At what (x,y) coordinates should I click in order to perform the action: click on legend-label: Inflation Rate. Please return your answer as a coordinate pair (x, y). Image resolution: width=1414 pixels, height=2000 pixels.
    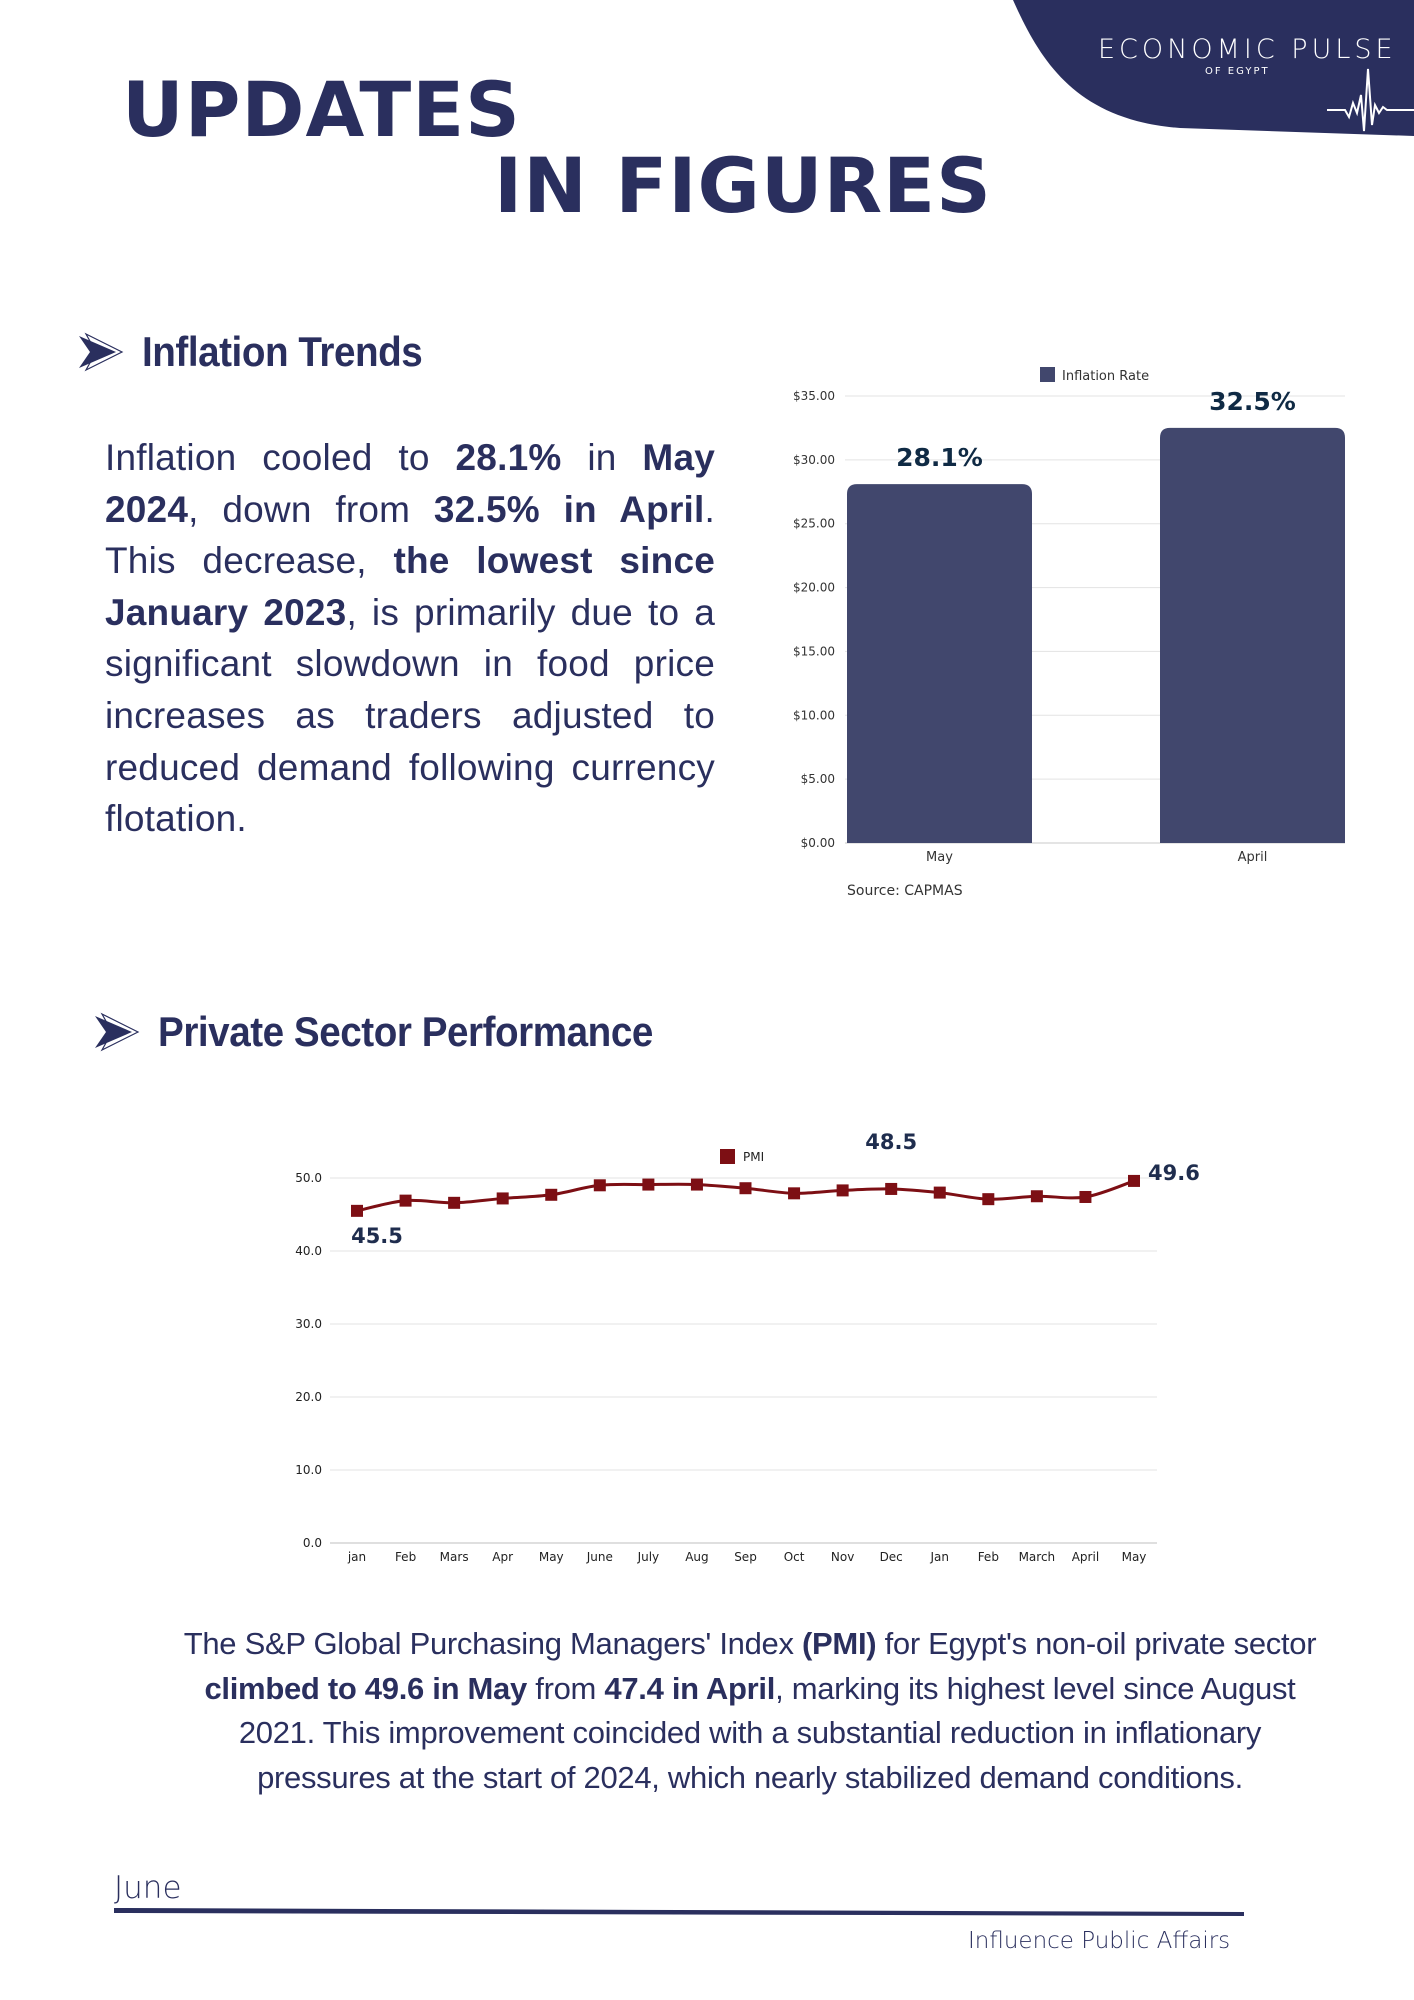
    Looking at the image, I should click on (1105, 376).